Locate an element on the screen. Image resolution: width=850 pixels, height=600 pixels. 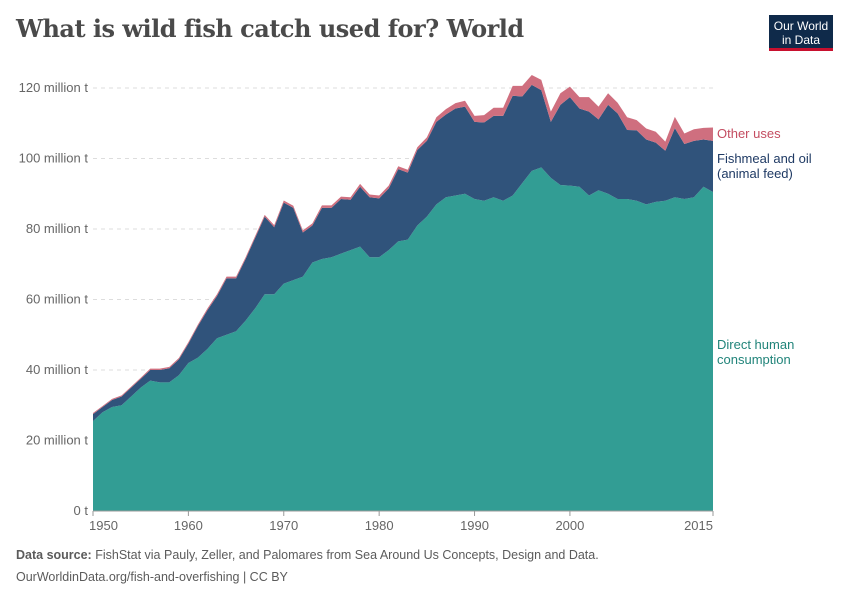
x-tick-label: 1980 is located at coordinates (379, 525).